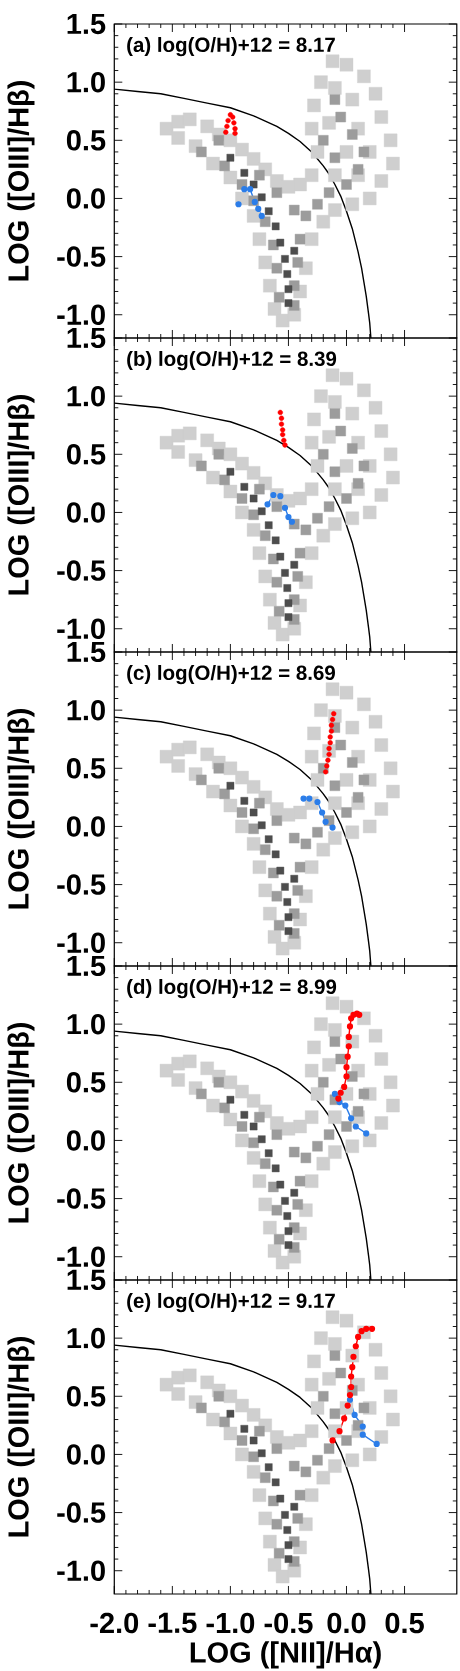 Image resolution: width=460 pixels, height=1671 pixels. Describe the element at coordinates (404, 1623) in the screenshot. I see `x-tick-label: 0.5` at that location.